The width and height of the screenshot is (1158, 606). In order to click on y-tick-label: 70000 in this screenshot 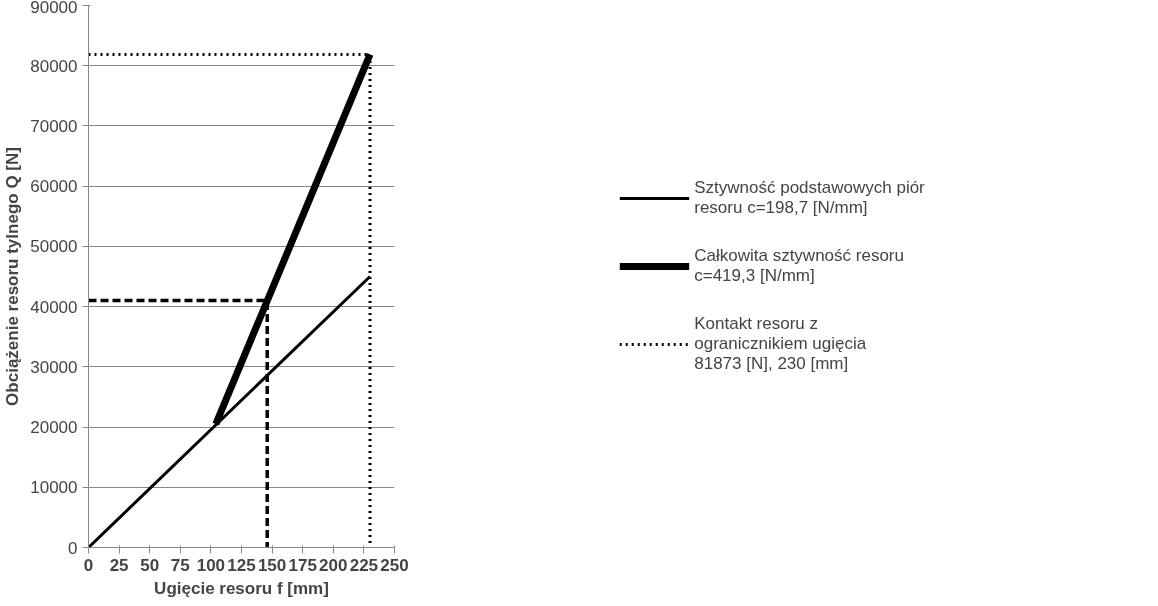, I will do `click(54, 126)`.